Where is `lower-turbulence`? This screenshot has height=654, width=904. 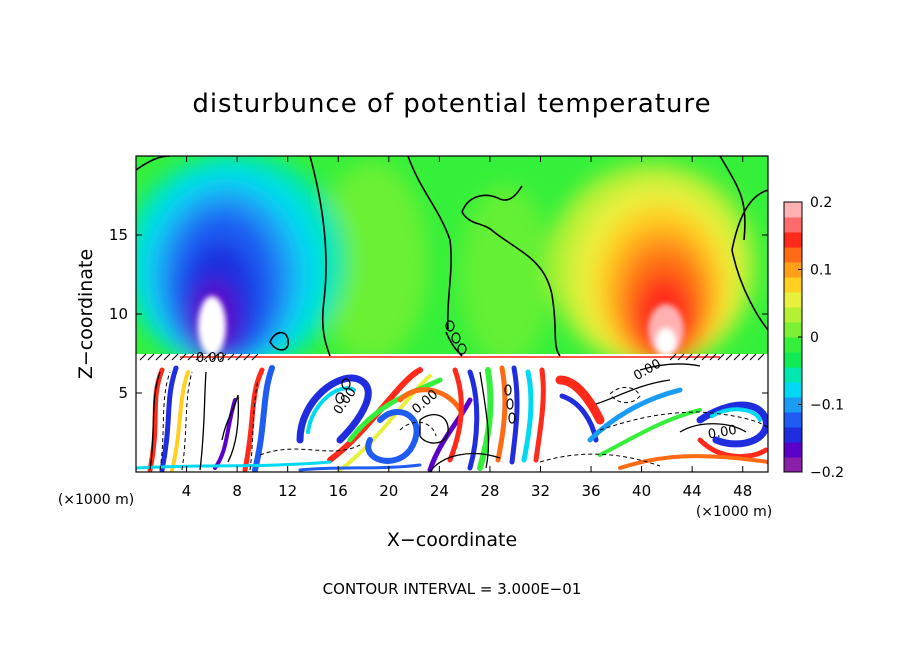
lower-turbulence is located at coordinates (452, 418).